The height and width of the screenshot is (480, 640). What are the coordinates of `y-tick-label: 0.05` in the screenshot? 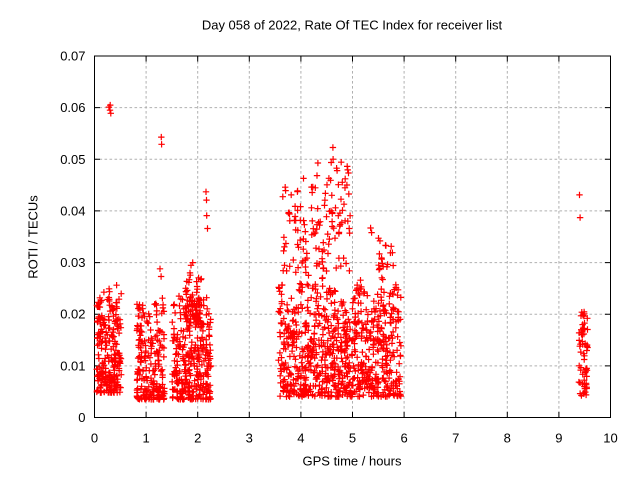 It's located at (72, 159).